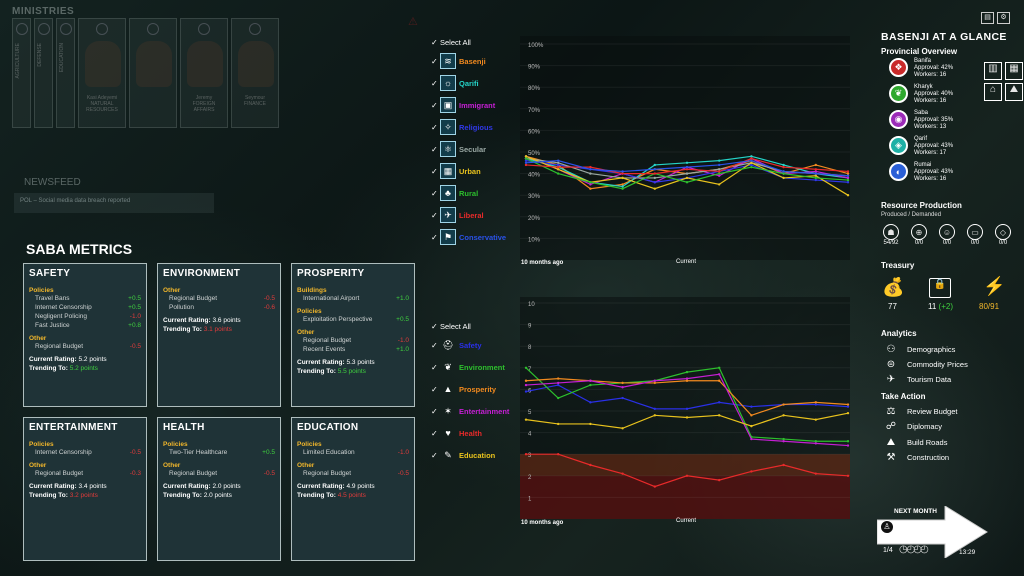 Image resolution: width=1024 pixels, height=576 pixels. Describe the element at coordinates (530, 391) in the screenshot. I see `y-tick-label: 6` at that location.